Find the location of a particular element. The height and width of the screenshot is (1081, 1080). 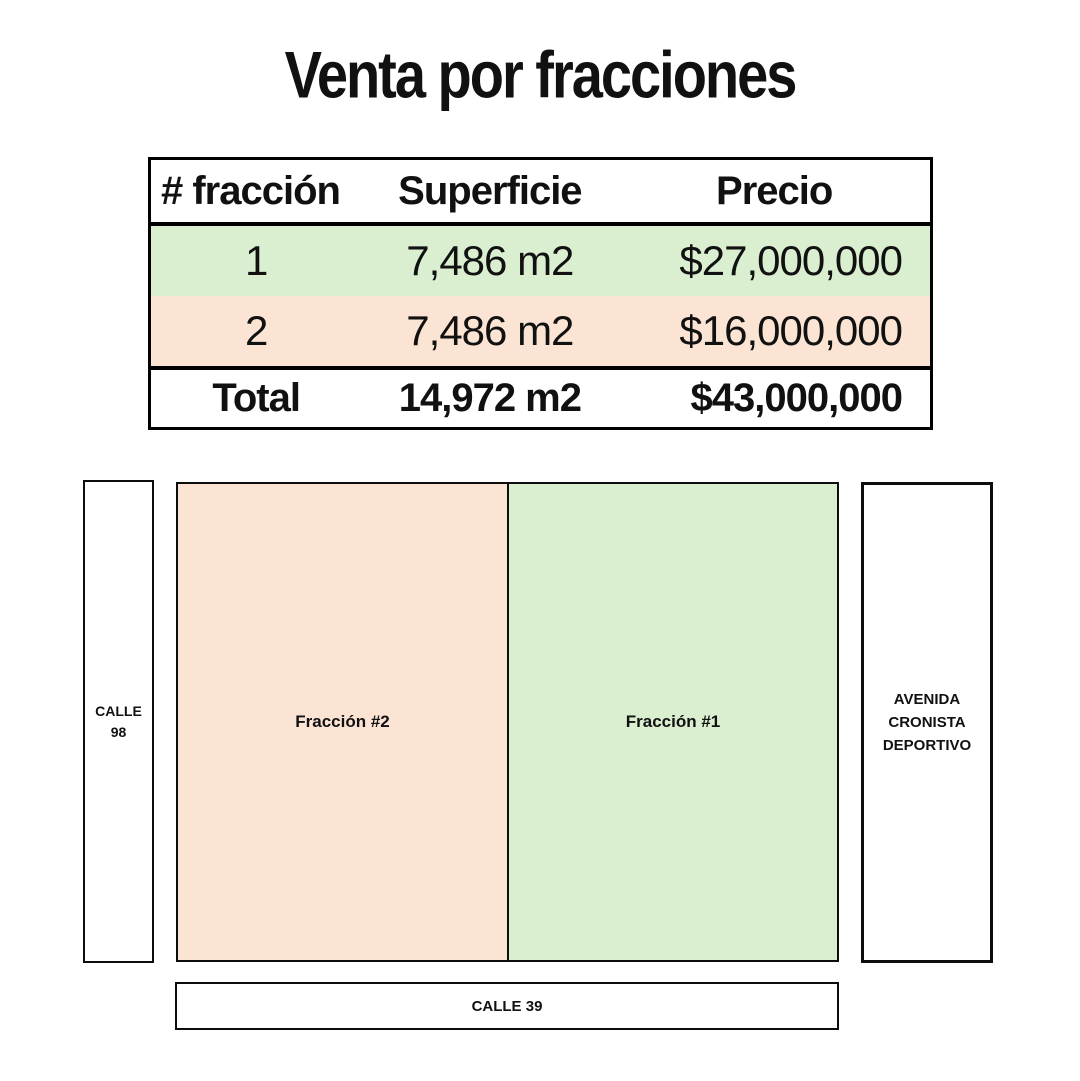

parcel-fraccion-1: Fracción #1 is located at coordinates (672, 722).